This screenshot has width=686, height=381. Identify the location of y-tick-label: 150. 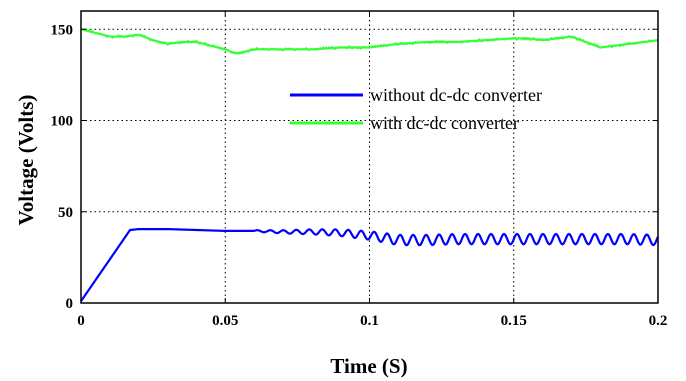
(62, 30).